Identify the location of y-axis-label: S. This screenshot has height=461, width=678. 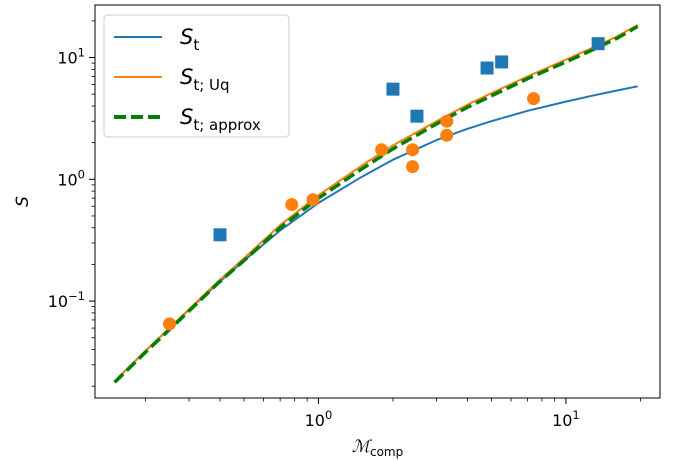
(23, 201).